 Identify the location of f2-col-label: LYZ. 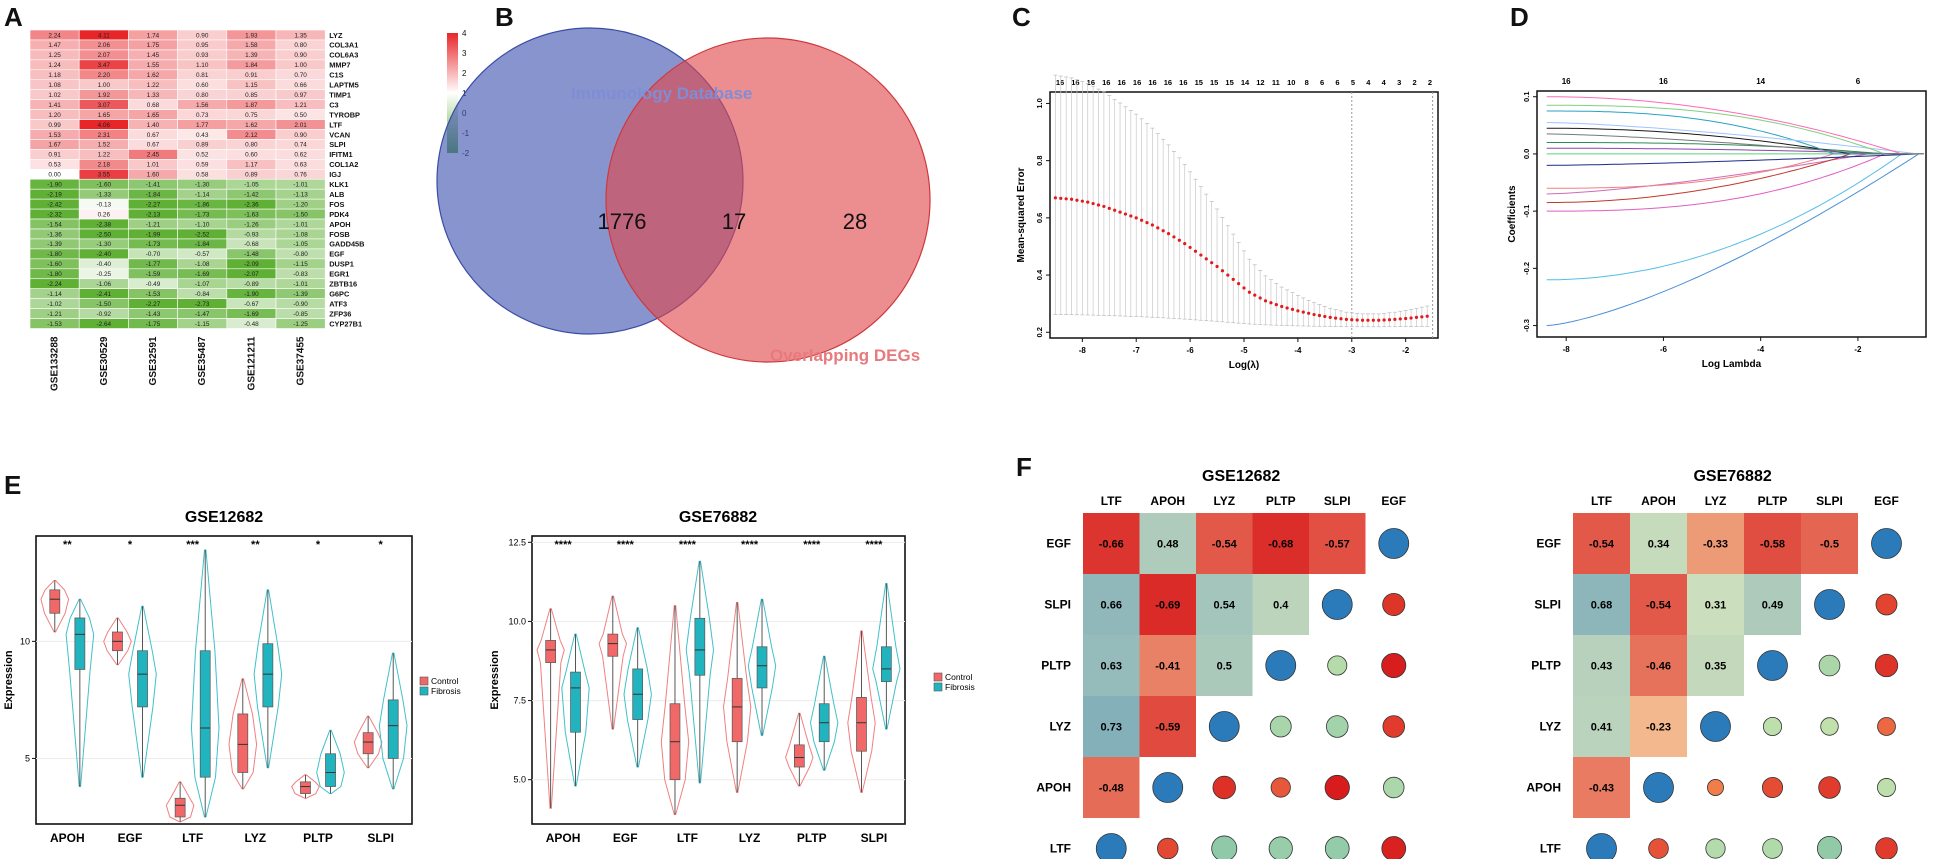
(1716, 501).